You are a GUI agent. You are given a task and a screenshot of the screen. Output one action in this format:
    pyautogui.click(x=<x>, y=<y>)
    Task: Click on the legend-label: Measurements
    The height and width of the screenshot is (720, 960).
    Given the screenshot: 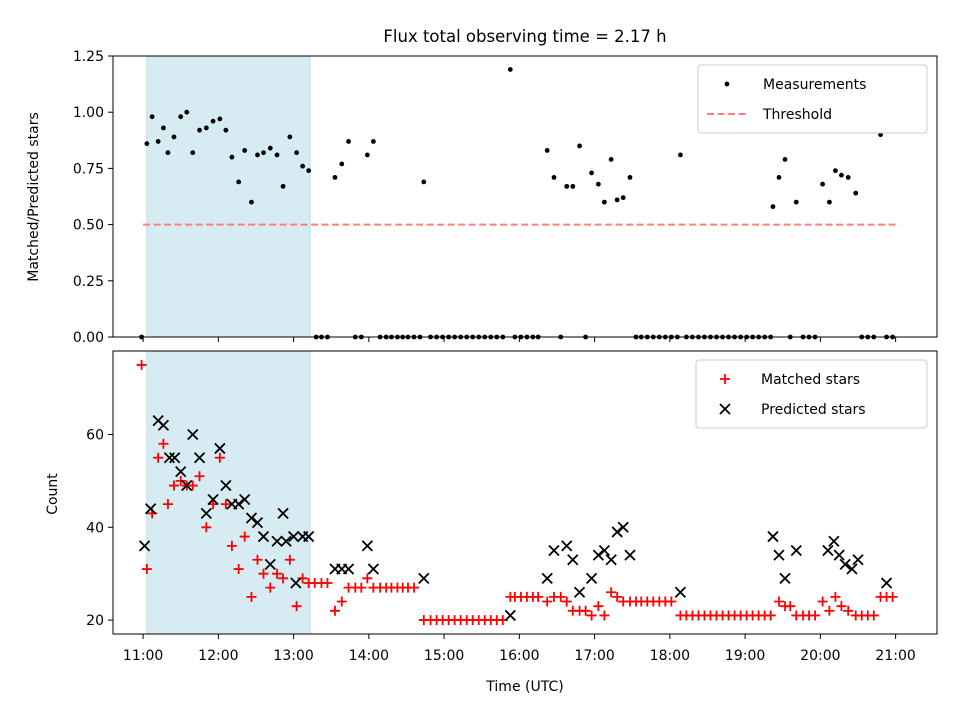 What is the action you would take?
    pyautogui.click(x=814, y=85)
    